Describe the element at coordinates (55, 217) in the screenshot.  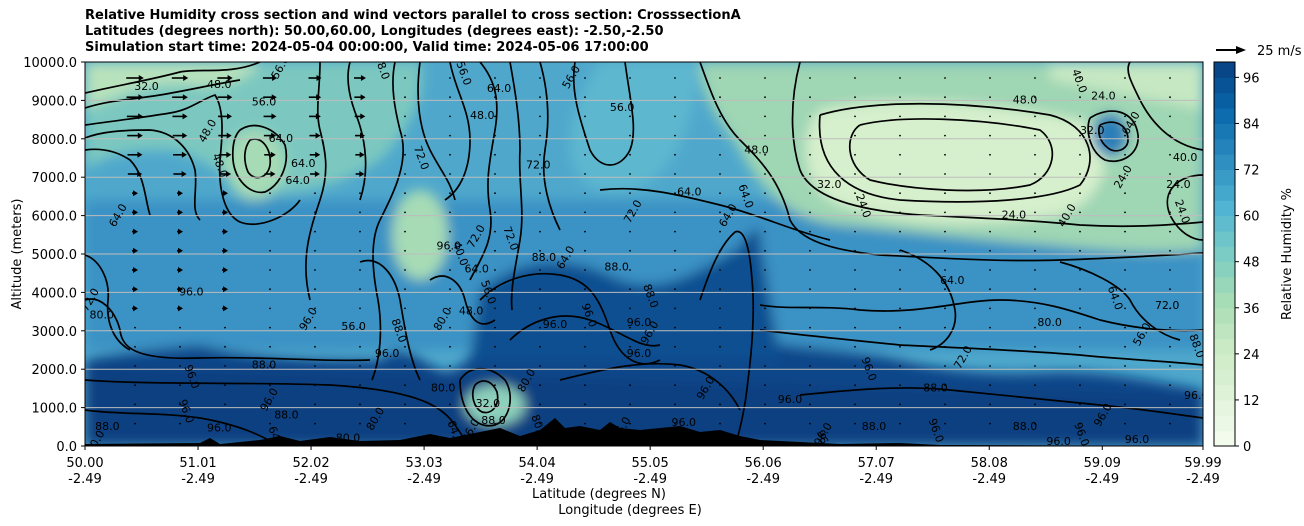
I see `y-tick-label: 6000.0` at that location.